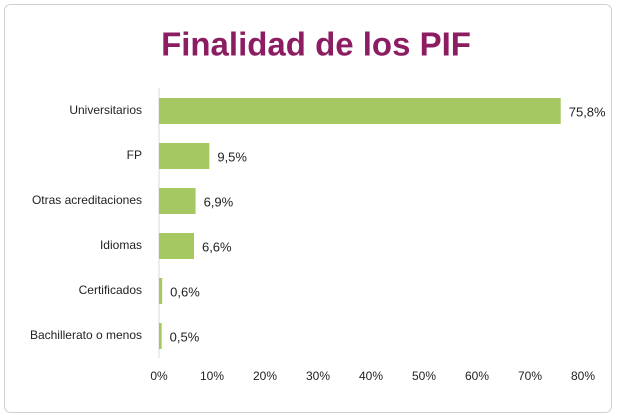  Describe the element at coordinates (185, 336) in the screenshot. I see `value-label: 0,5%` at that location.